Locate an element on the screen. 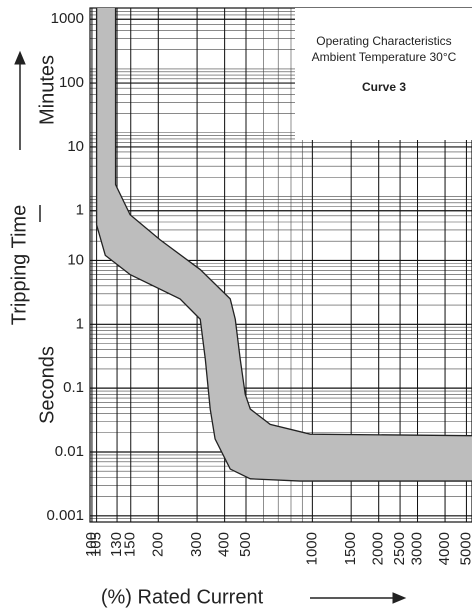 The height and width of the screenshot is (613, 472). x-tick-label: 130 is located at coordinates (116, 544).